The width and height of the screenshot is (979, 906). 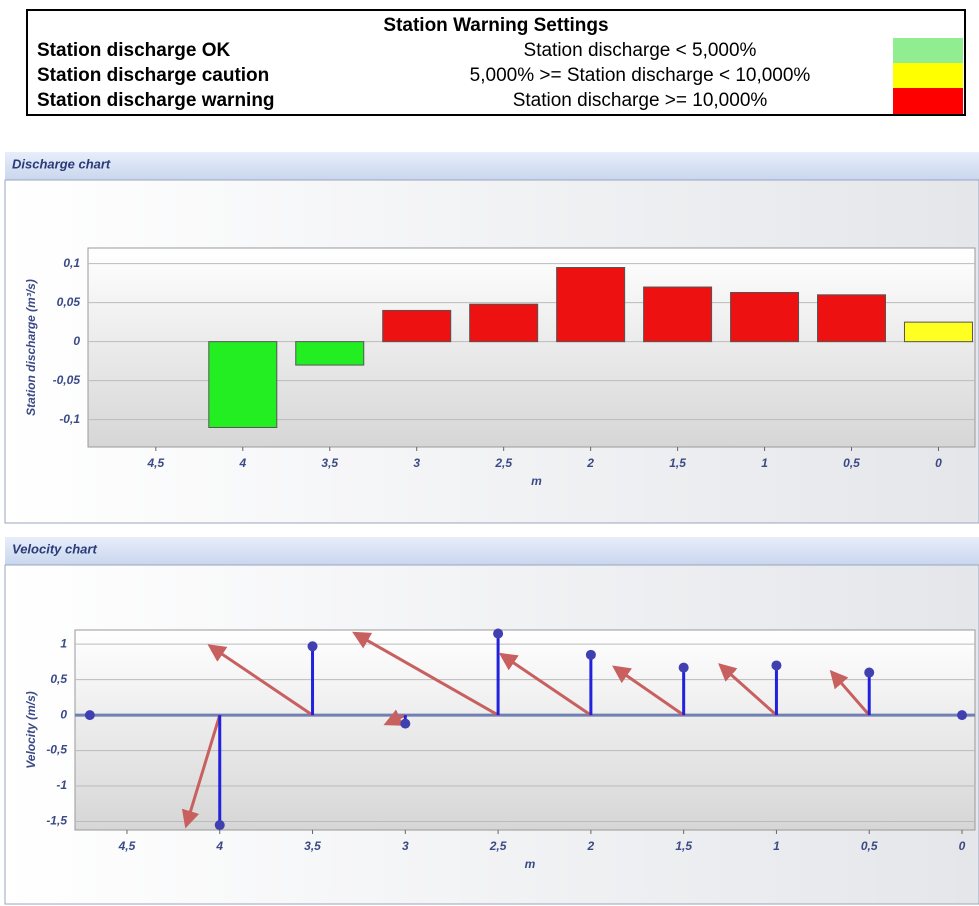 I want to click on y-tick-label: 1, so click(x=63, y=643).